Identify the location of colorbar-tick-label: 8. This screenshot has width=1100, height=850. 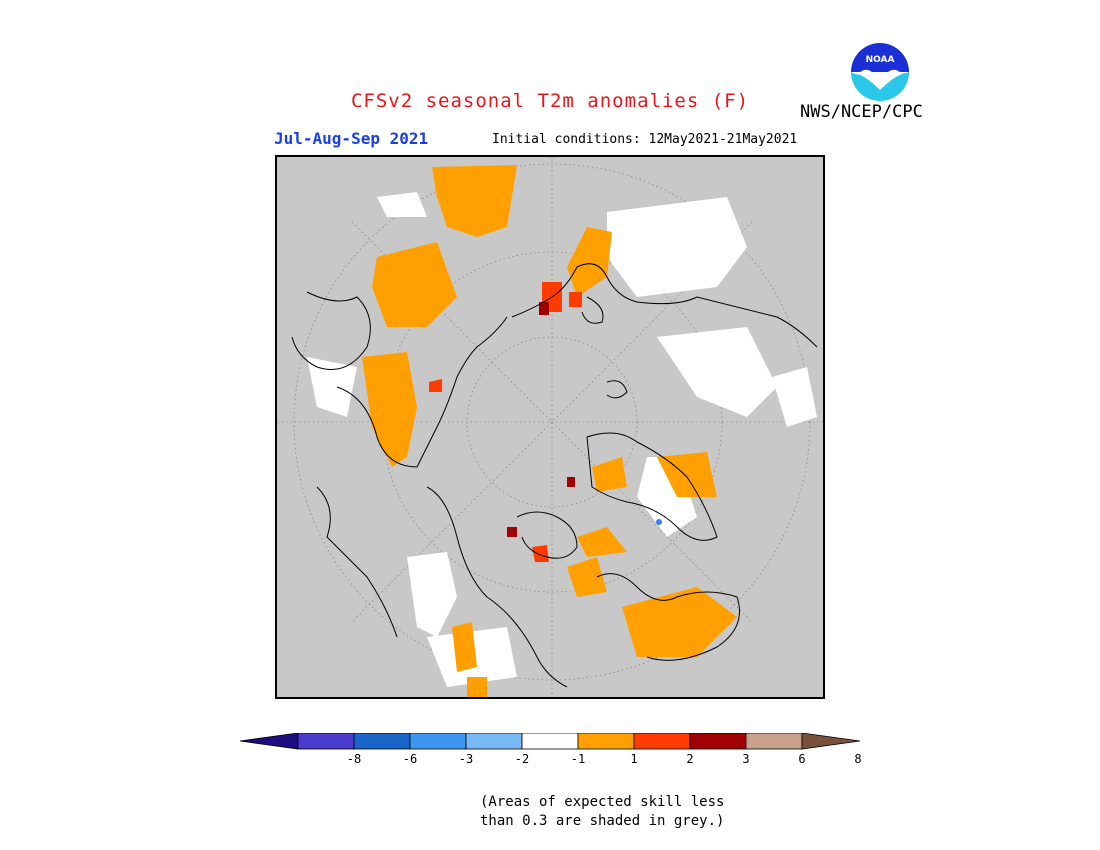
(858, 759).